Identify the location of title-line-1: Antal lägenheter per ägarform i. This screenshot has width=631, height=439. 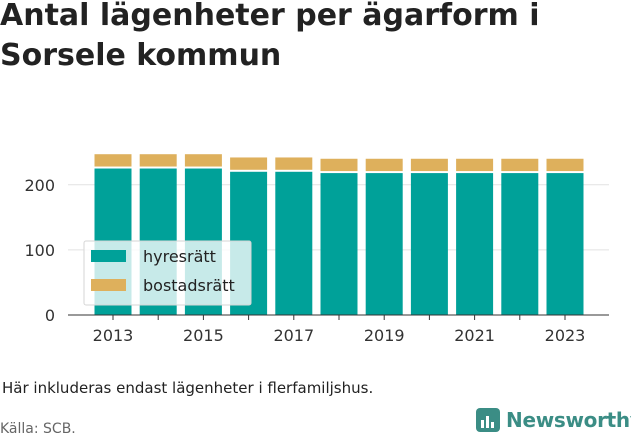
(270, 16).